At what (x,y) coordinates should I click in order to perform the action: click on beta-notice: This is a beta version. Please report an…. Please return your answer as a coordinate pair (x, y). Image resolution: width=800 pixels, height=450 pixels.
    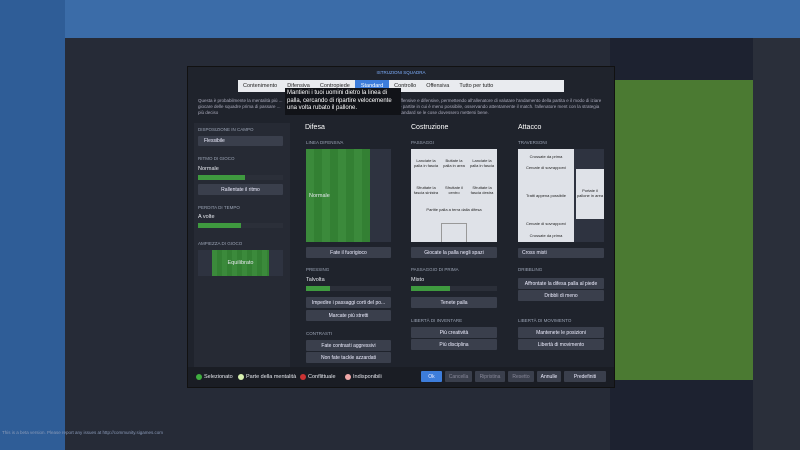
    Looking at the image, I should click on (82, 432).